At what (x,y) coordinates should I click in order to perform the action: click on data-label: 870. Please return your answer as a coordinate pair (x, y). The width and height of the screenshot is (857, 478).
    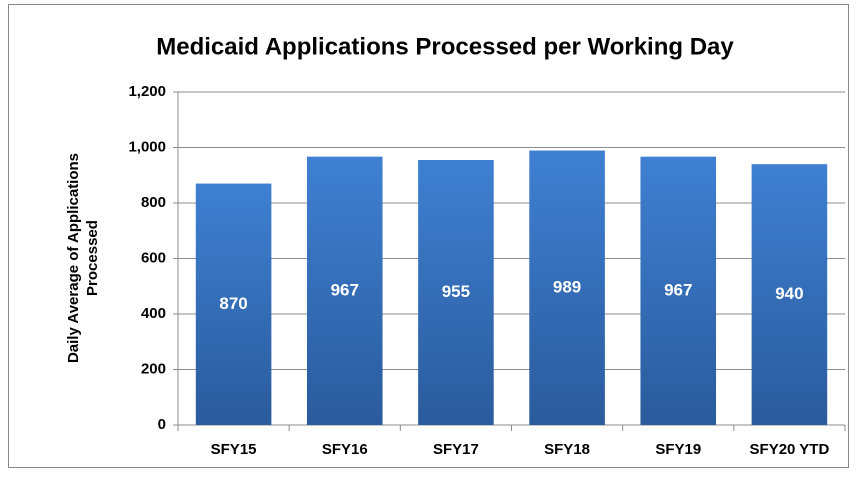
    Looking at the image, I should click on (233, 303).